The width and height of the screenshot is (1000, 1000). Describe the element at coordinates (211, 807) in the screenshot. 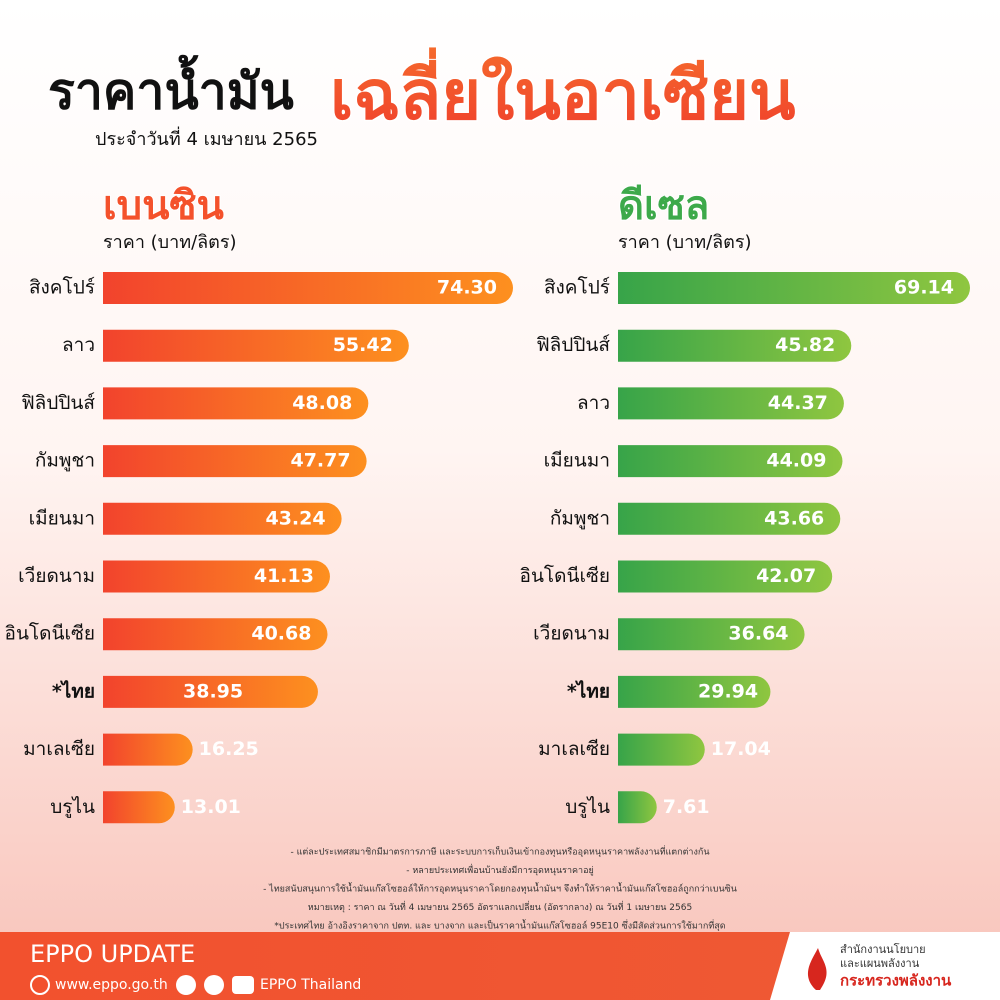

I see `value-label: 13.01` at that location.